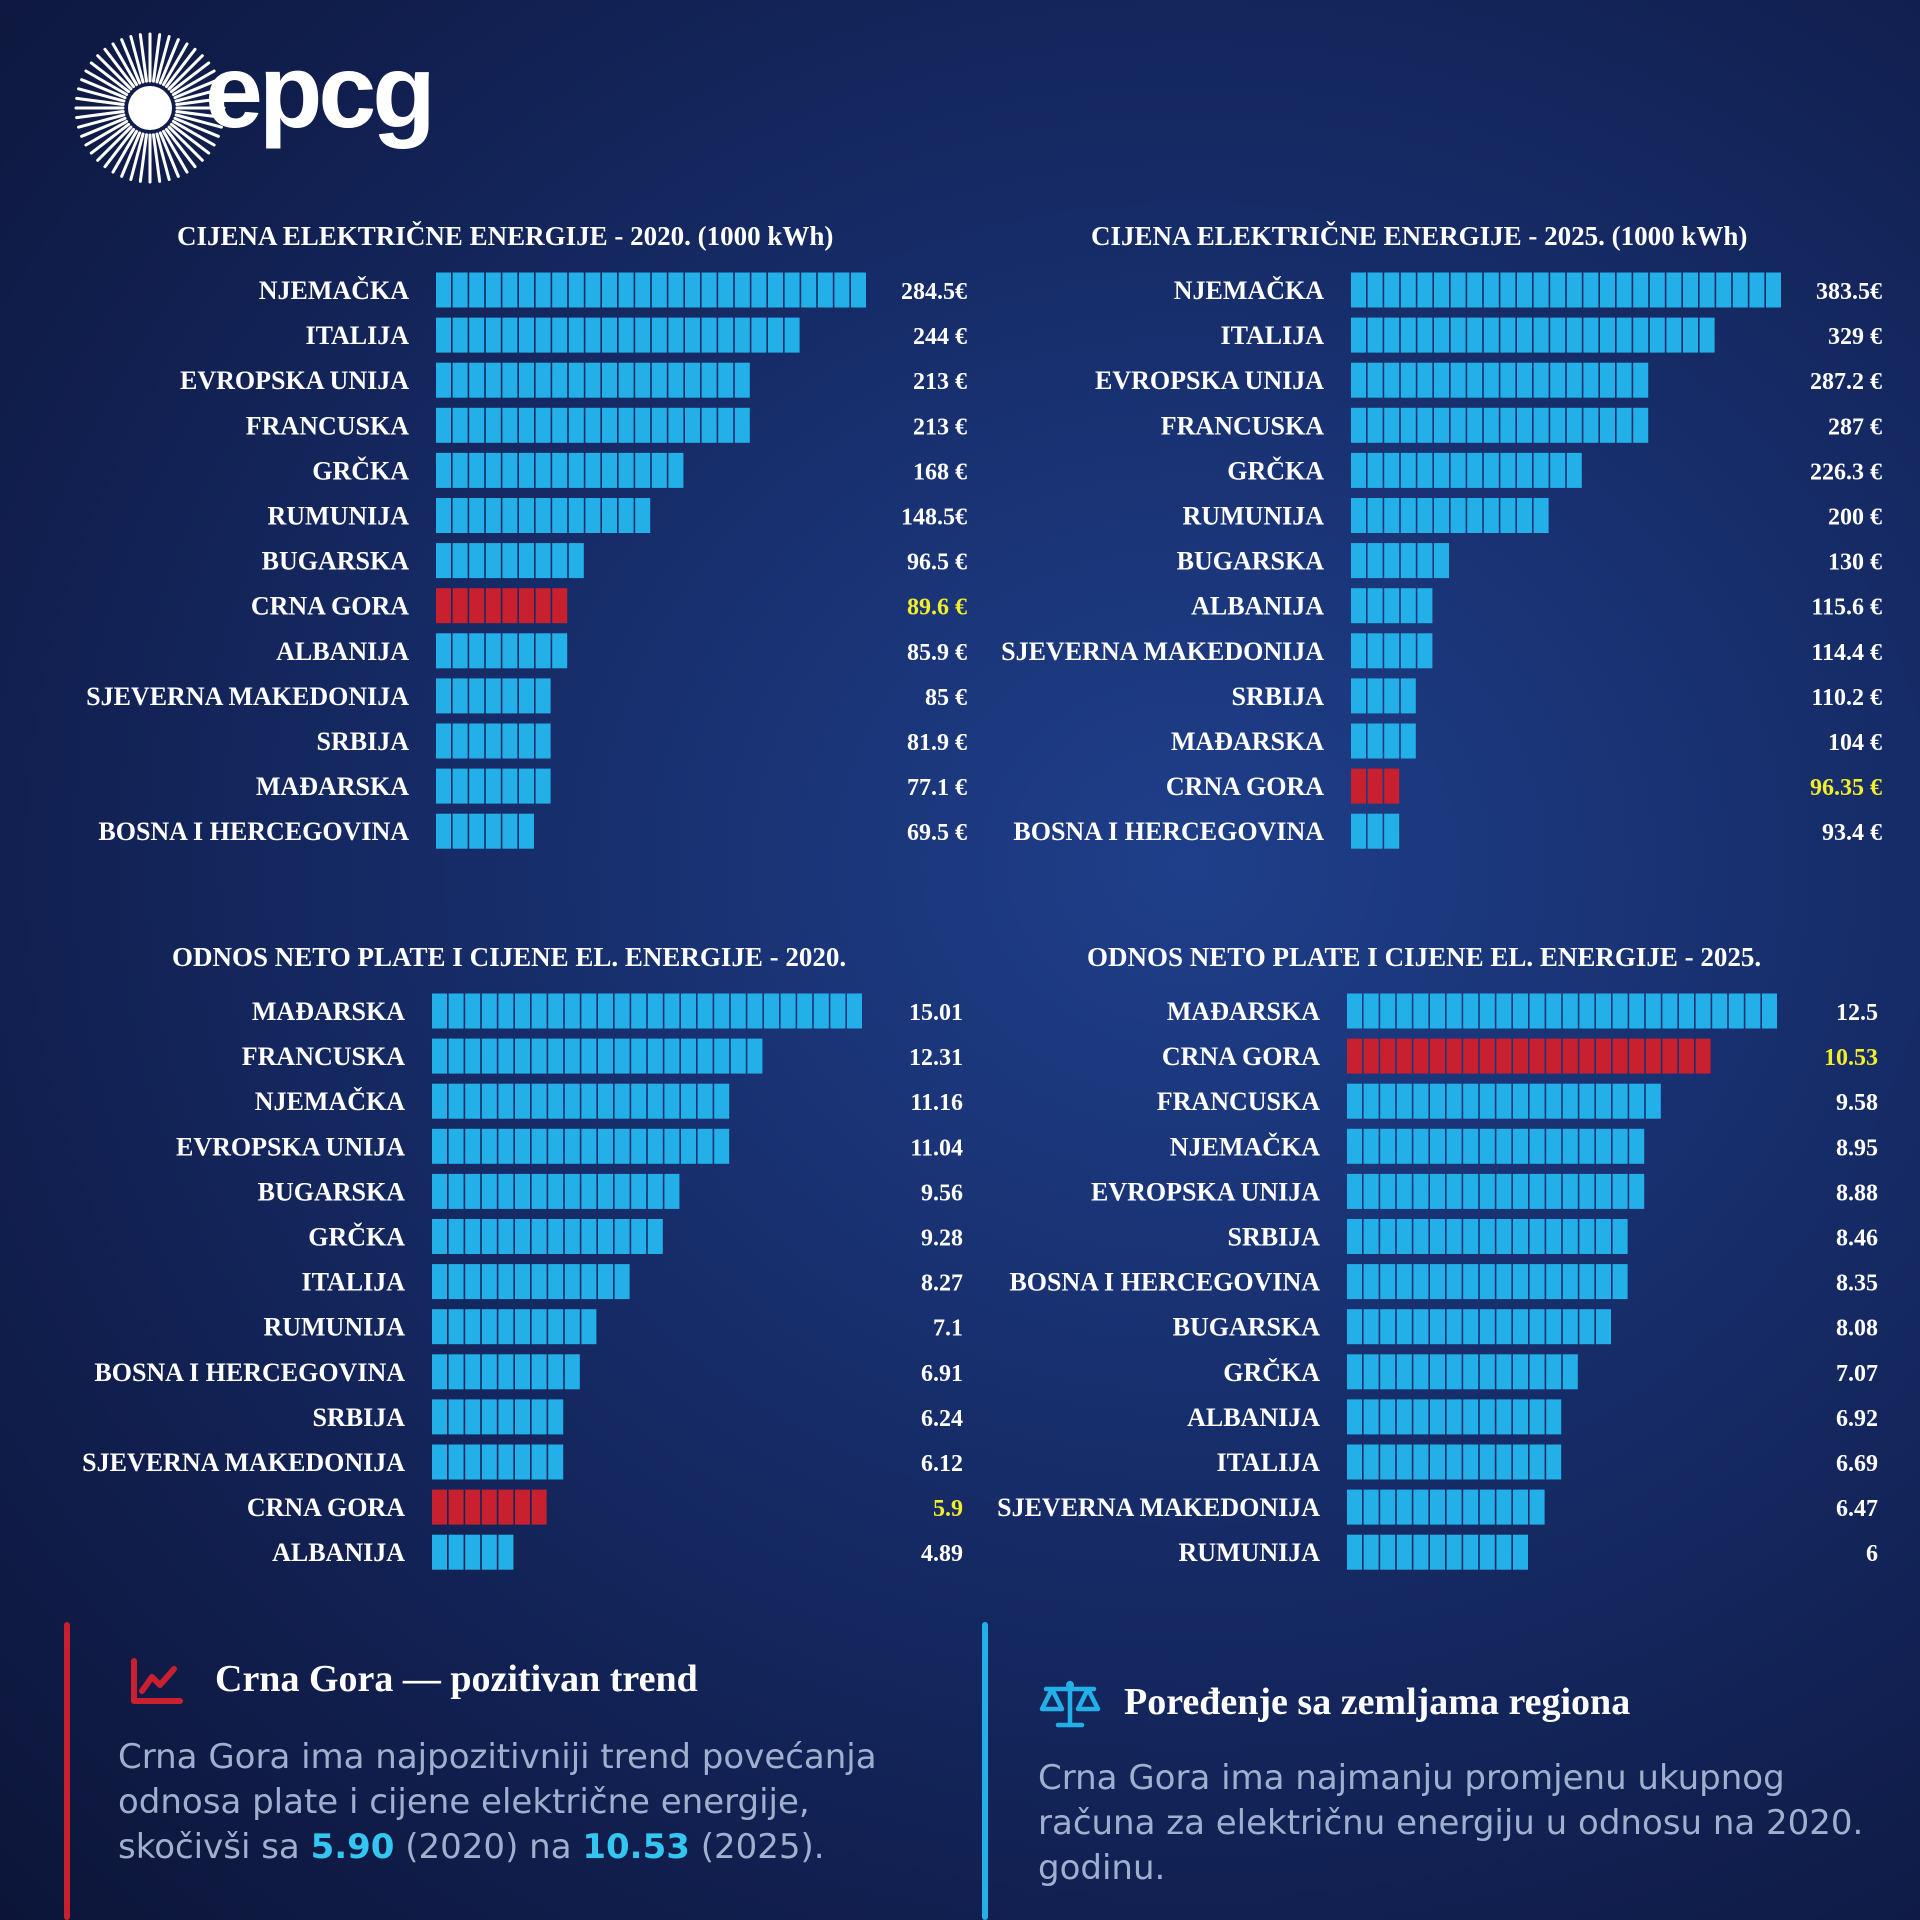 The width and height of the screenshot is (1920, 1920). I want to click on category-label: SJEVERNA MAKEDONIJA, so click(1162, 651).